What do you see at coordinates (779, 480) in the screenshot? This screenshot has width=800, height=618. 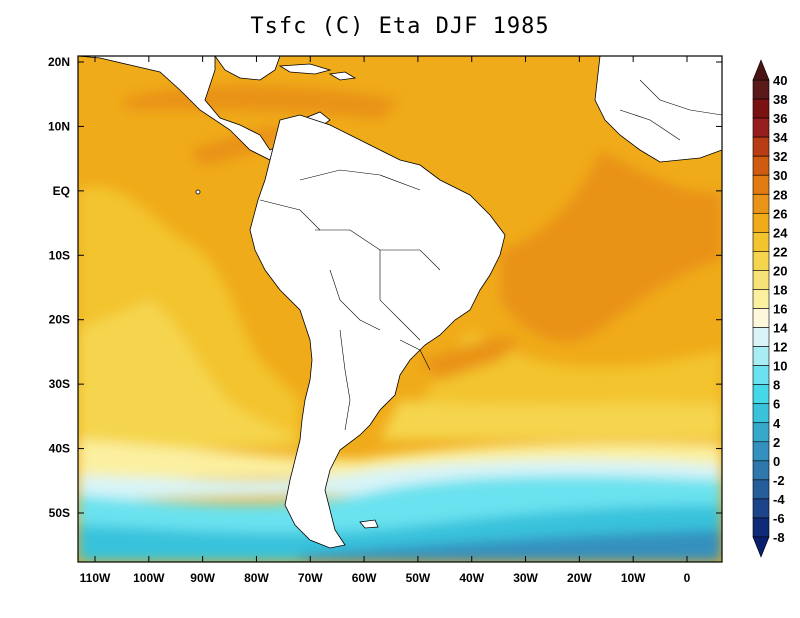 I see `colorbar-label: -2` at bounding box center [779, 480].